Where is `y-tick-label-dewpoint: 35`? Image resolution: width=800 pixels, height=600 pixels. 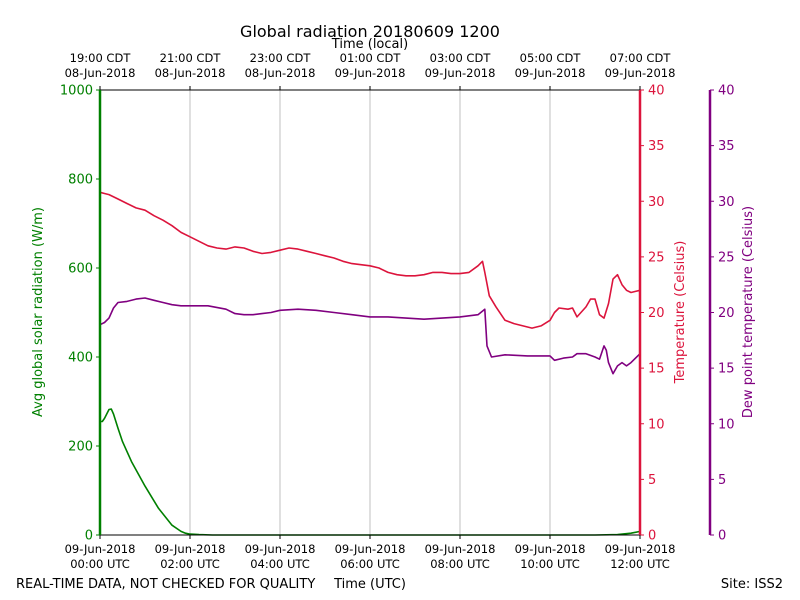
y-tick-label-dewpoint: 35 is located at coordinates (726, 146).